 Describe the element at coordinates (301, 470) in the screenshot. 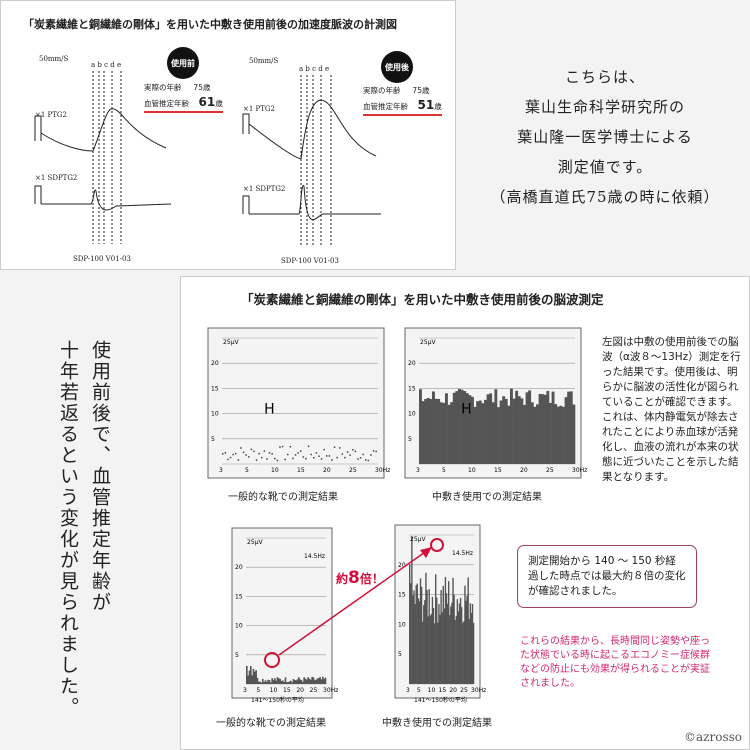

I see `x-tick: 15` at that location.